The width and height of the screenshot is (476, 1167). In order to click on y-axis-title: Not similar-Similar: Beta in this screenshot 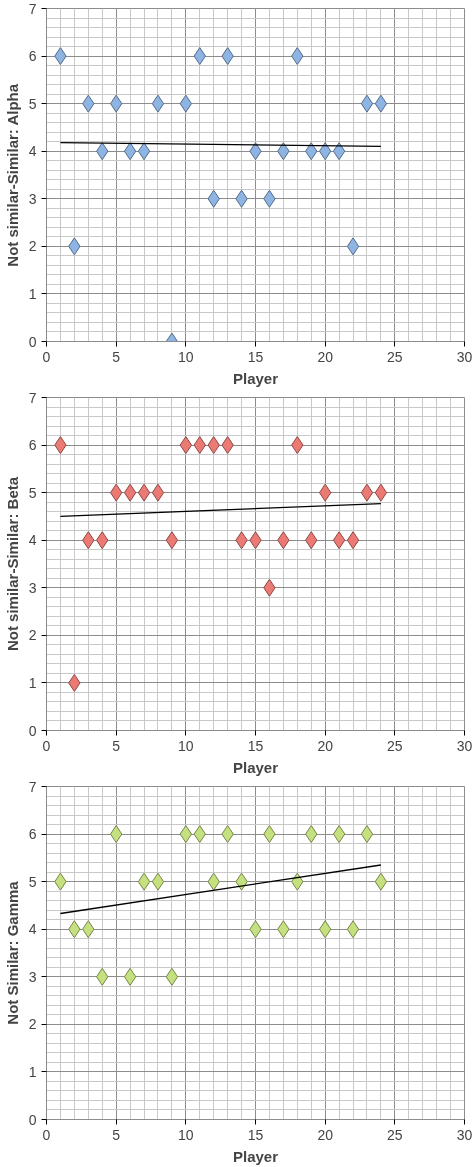, I will do `click(12, 564)`.